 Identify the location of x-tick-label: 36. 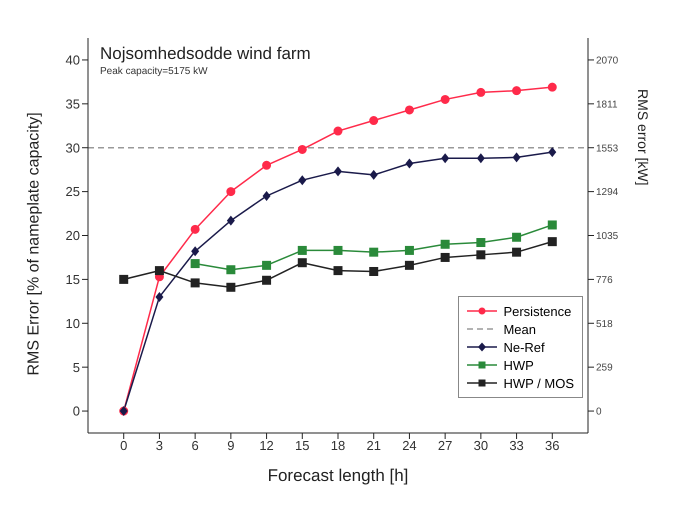
(552, 446).